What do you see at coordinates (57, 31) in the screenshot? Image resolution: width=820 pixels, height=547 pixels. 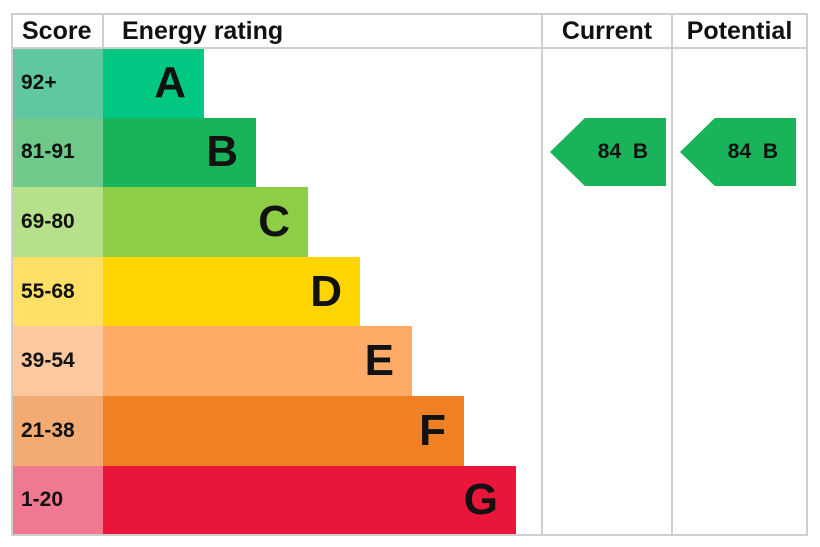 I see `score-header: Score` at bounding box center [57, 31].